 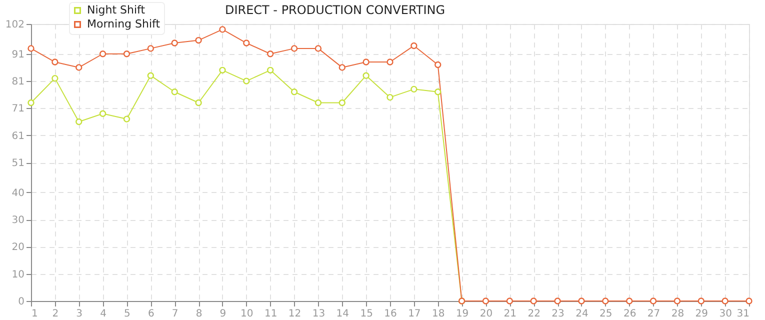 I want to click on x-tick-label: 26, so click(x=629, y=314).